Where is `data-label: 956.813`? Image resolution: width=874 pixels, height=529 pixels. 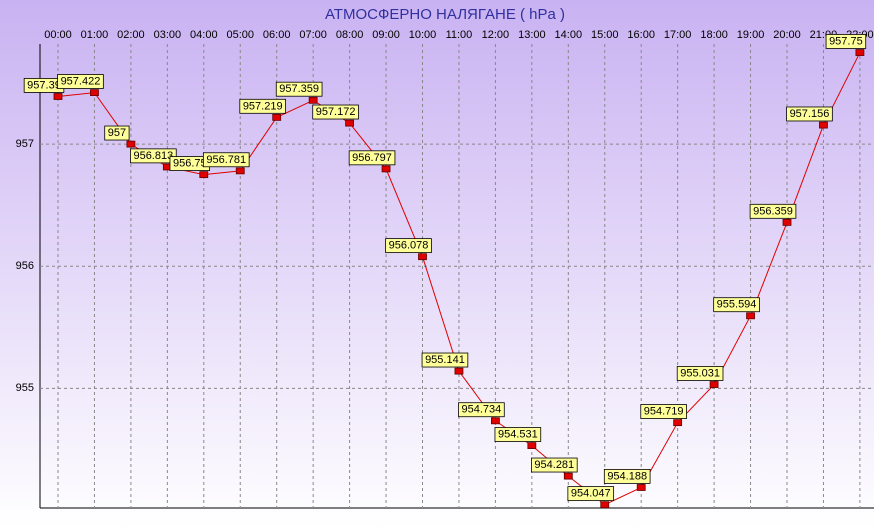 data-label: 956.813 is located at coordinates (153, 156).